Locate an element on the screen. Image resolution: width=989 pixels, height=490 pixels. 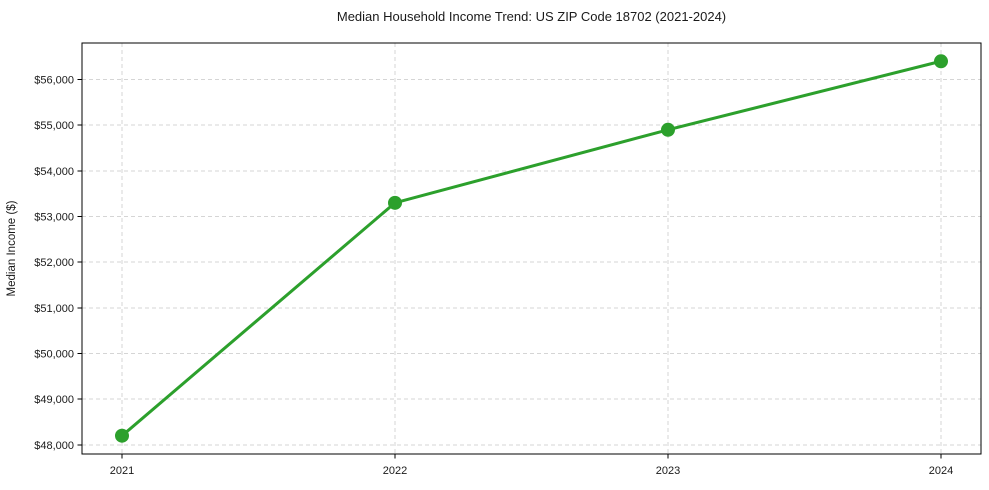
x-tick-label: 2023 is located at coordinates (668, 471).